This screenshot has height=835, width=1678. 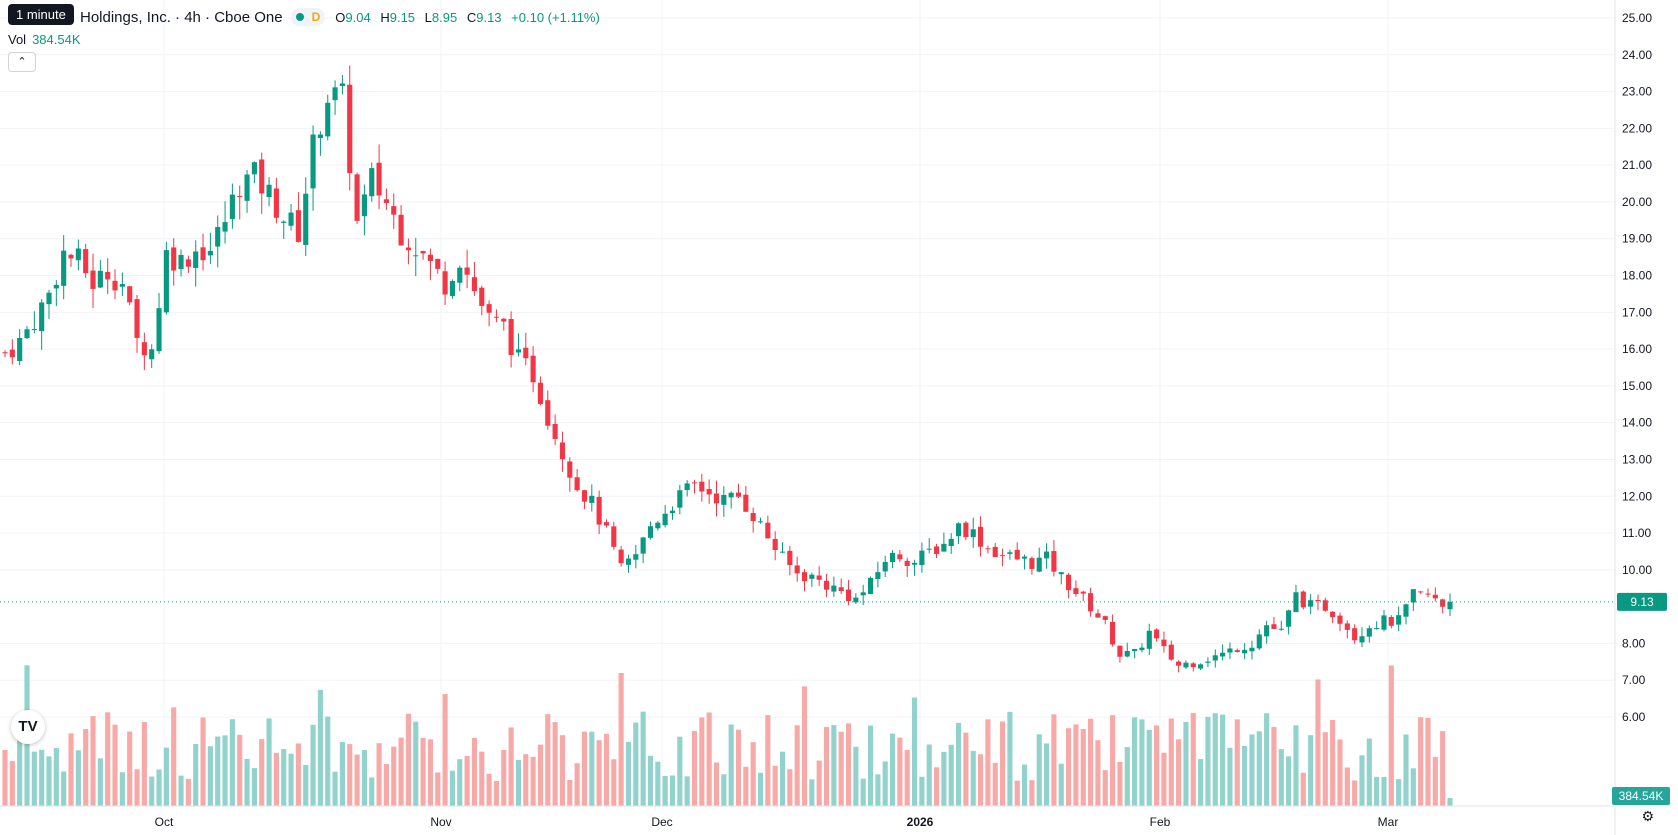 What do you see at coordinates (22, 62) in the screenshot?
I see `chevron-up-icon: ⌃` at bounding box center [22, 62].